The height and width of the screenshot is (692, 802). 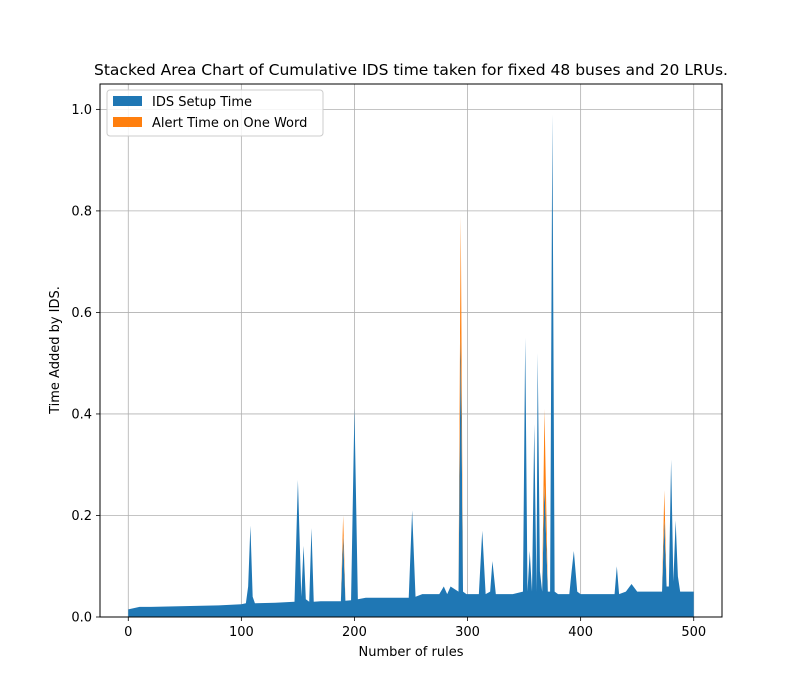 I want to click on y-axis-label: Time Added by IDS., so click(x=55, y=350).